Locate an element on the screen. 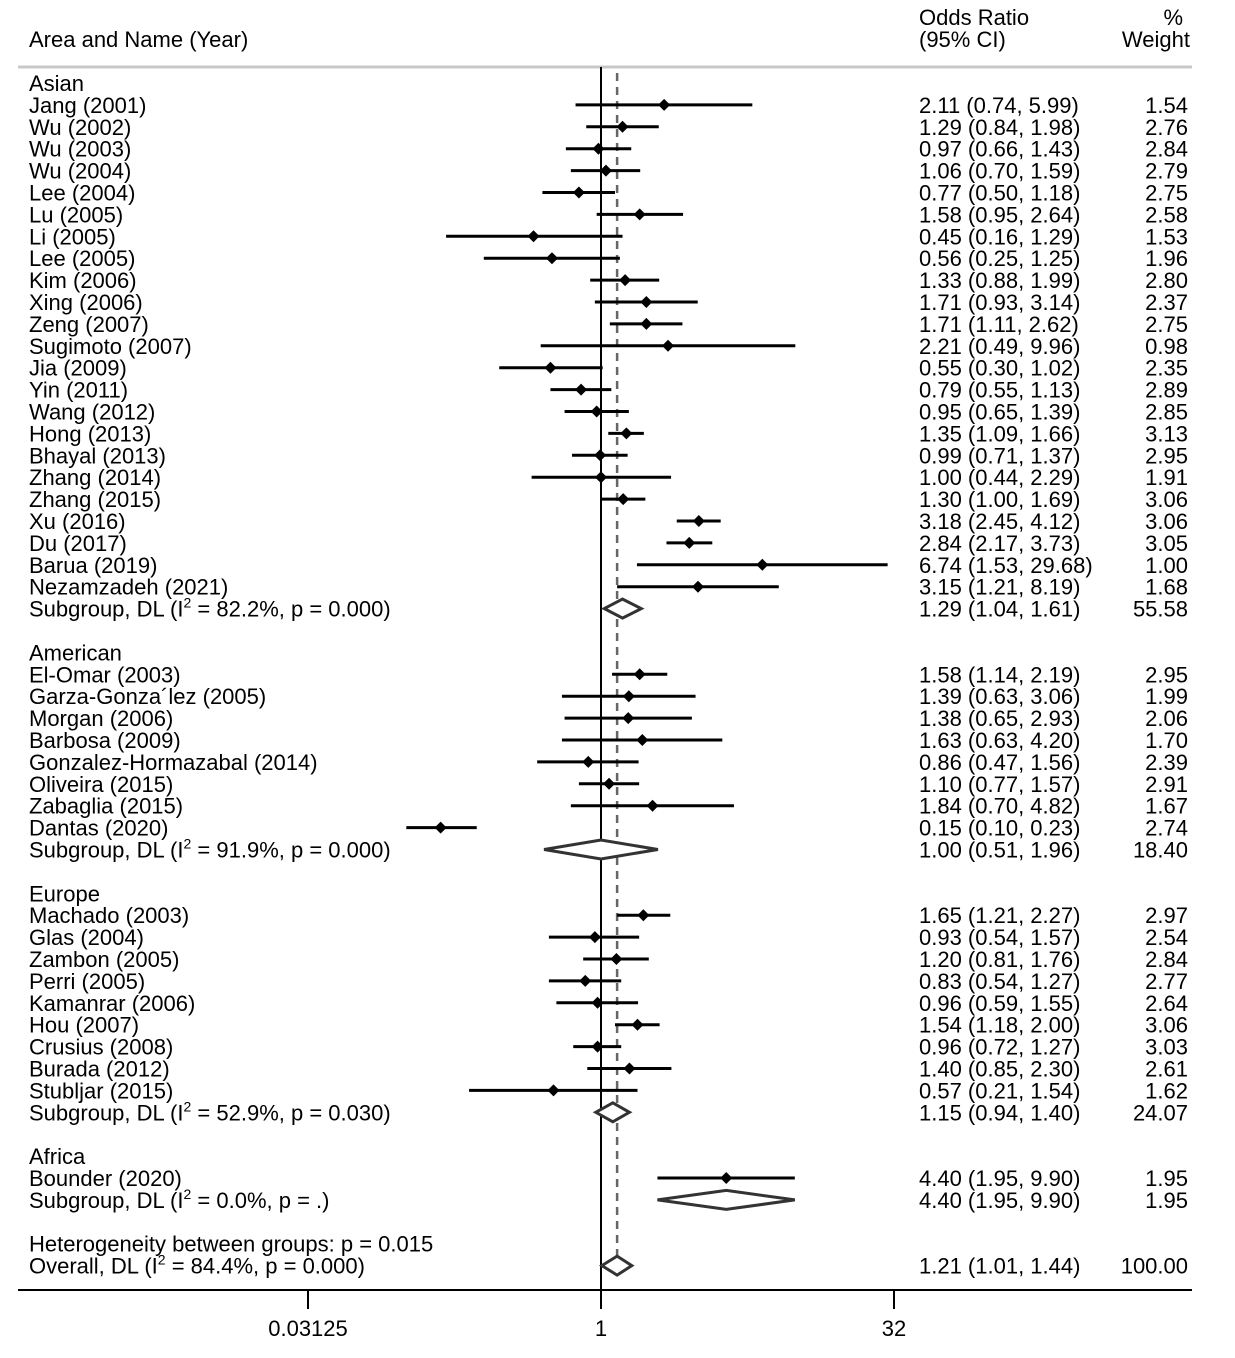  study-weight: 2.58 is located at coordinates (1166, 214).